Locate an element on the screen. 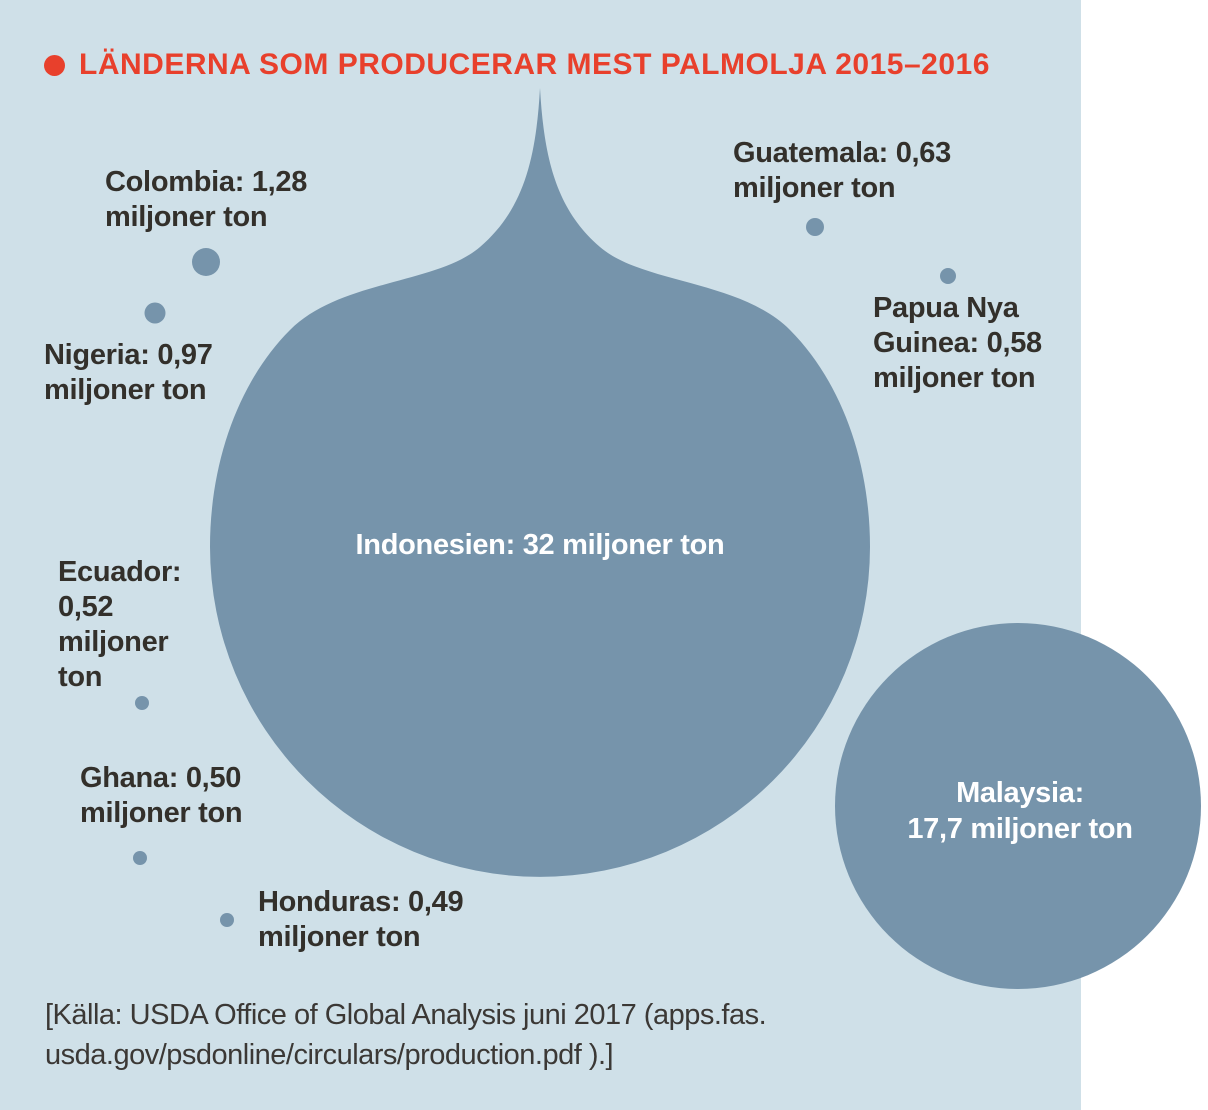  ghana-label: Ghana: 0,50 miljoner ton is located at coordinates (161, 796).